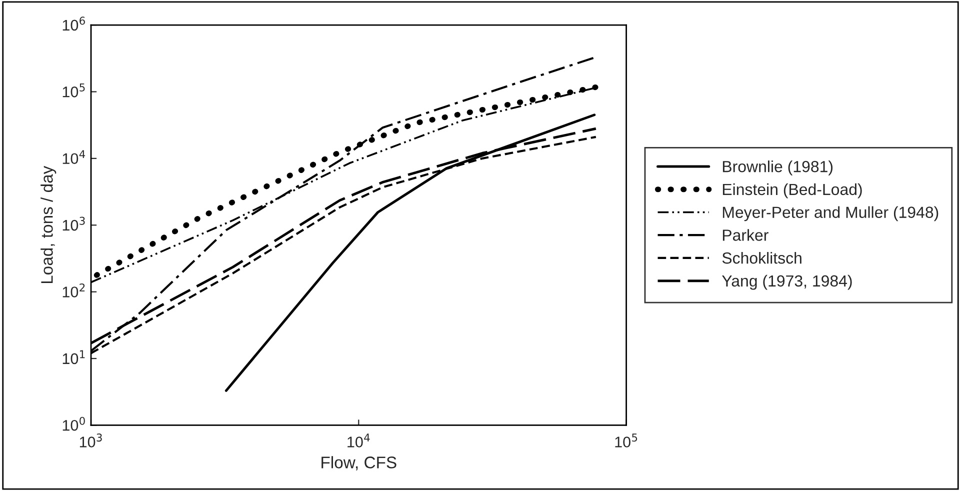  Describe the element at coordinates (830, 214) in the screenshot. I see `legend-label: Meyer-Peter and Muller (1948)` at that location.